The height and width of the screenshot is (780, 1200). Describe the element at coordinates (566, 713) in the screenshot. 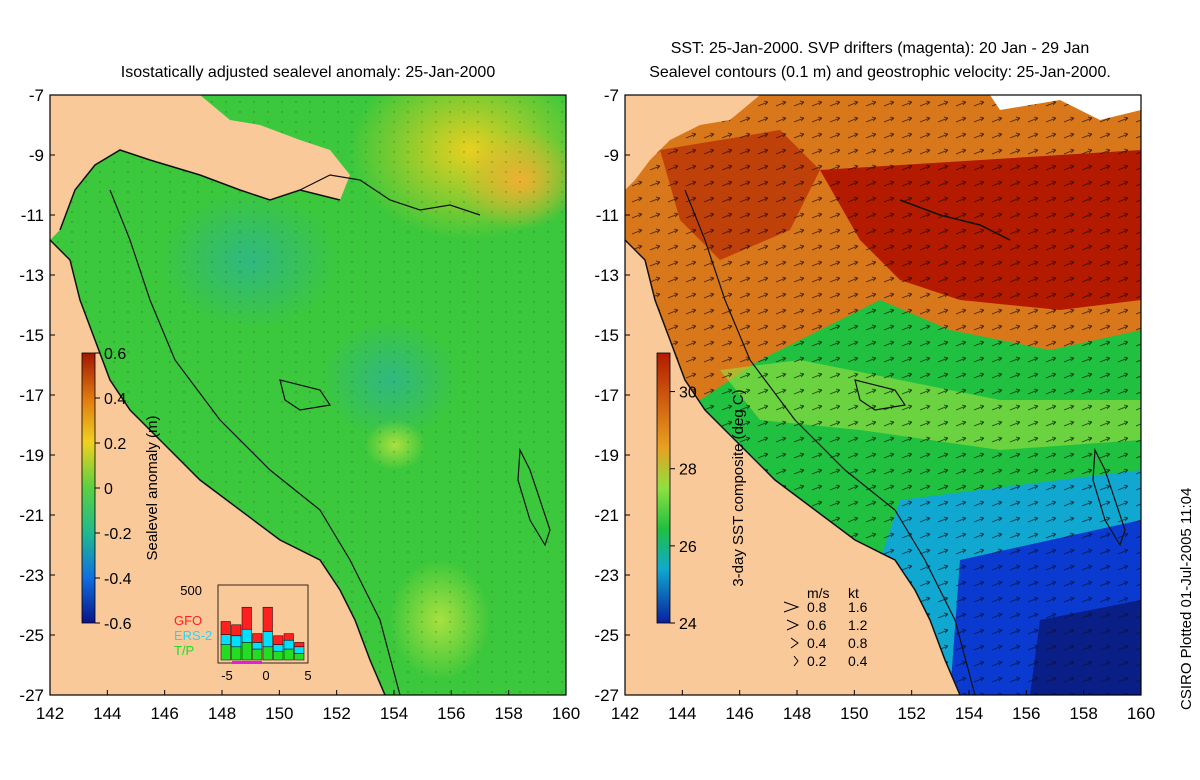

I see `left-lon-tick-label: 160` at that location.